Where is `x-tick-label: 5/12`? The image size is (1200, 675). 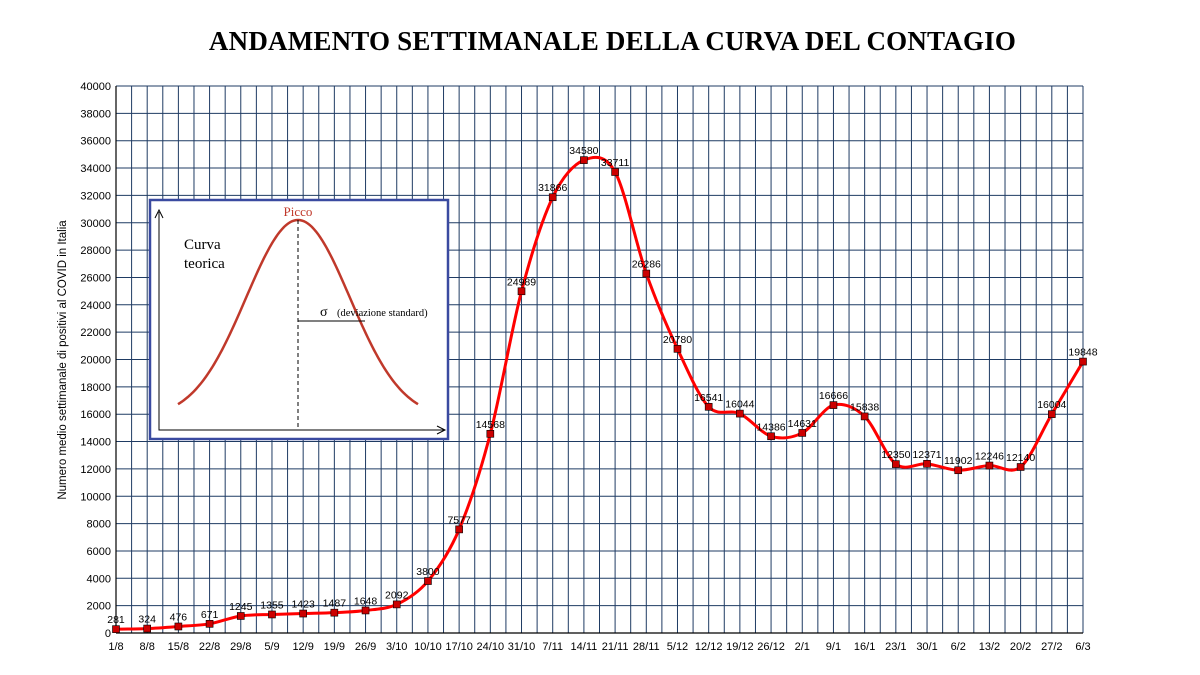 x-tick-label: 5/12 is located at coordinates (677, 647).